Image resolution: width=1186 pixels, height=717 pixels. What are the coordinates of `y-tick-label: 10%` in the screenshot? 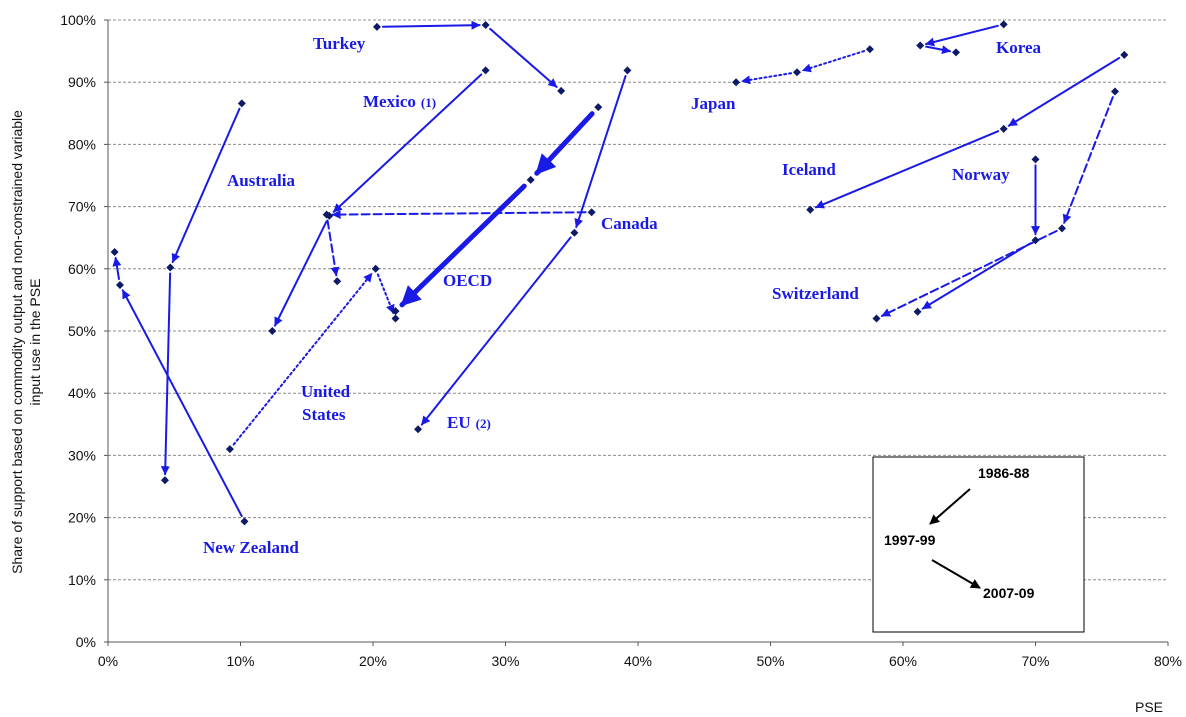 It's located at (82, 580).